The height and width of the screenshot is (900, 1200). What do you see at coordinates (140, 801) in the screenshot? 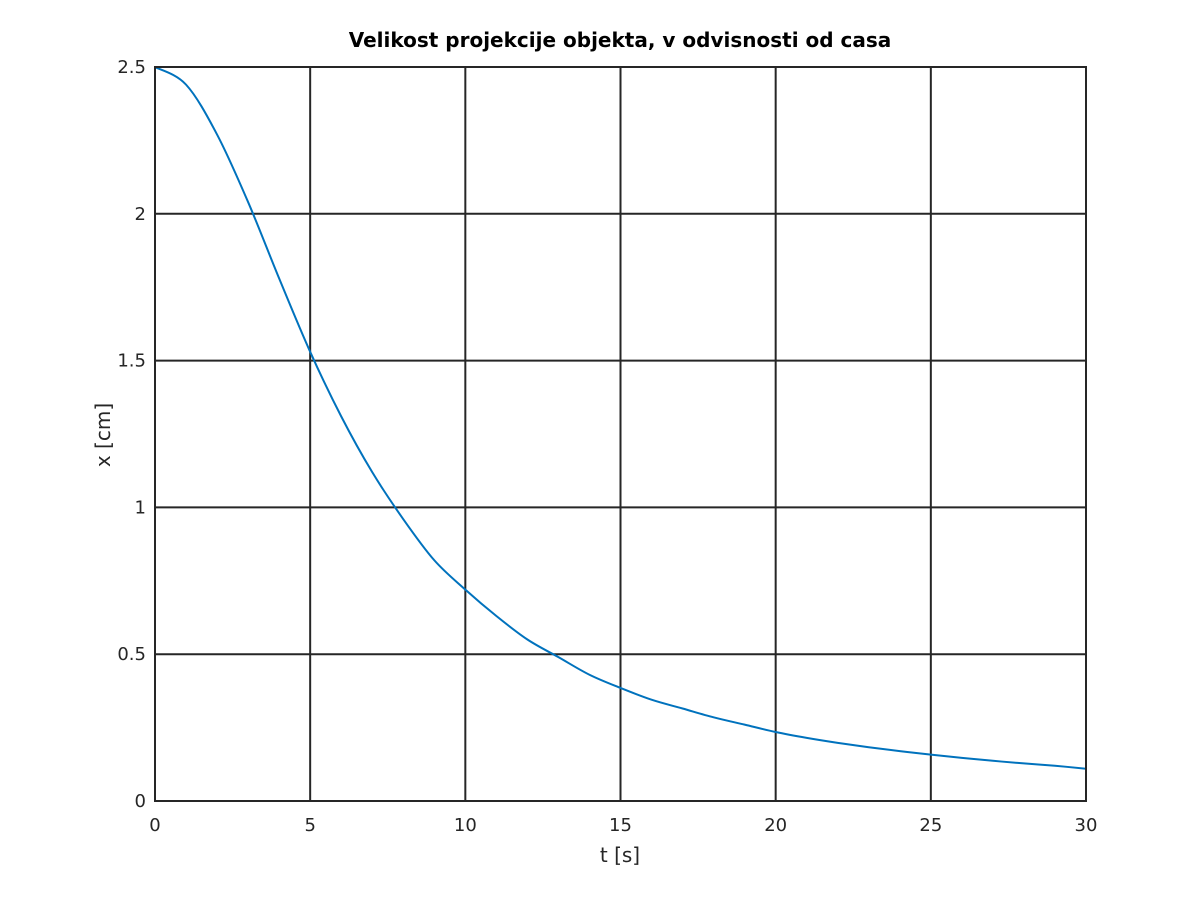
I see `y-tick-label: 0` at bounding box center [140, 801].